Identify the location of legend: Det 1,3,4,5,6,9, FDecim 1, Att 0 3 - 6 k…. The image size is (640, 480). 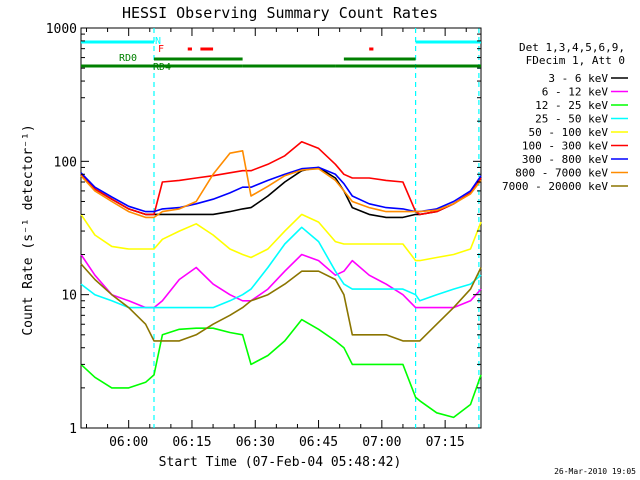
(565, 117).